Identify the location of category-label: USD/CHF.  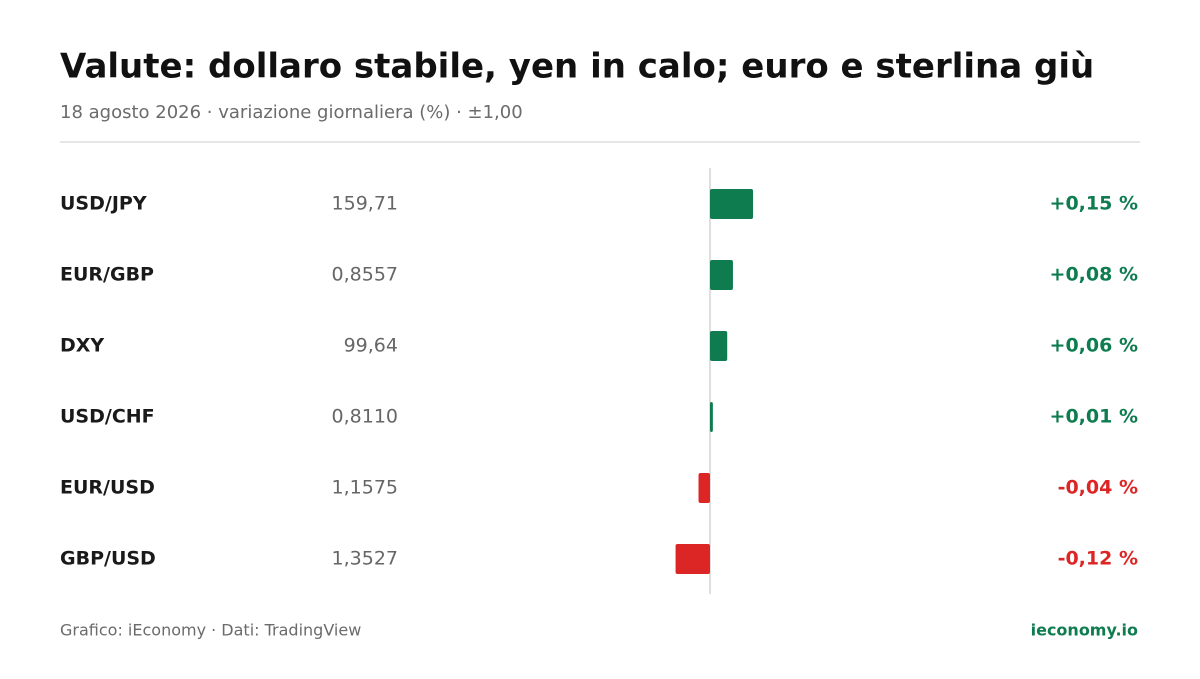
(107, 417).